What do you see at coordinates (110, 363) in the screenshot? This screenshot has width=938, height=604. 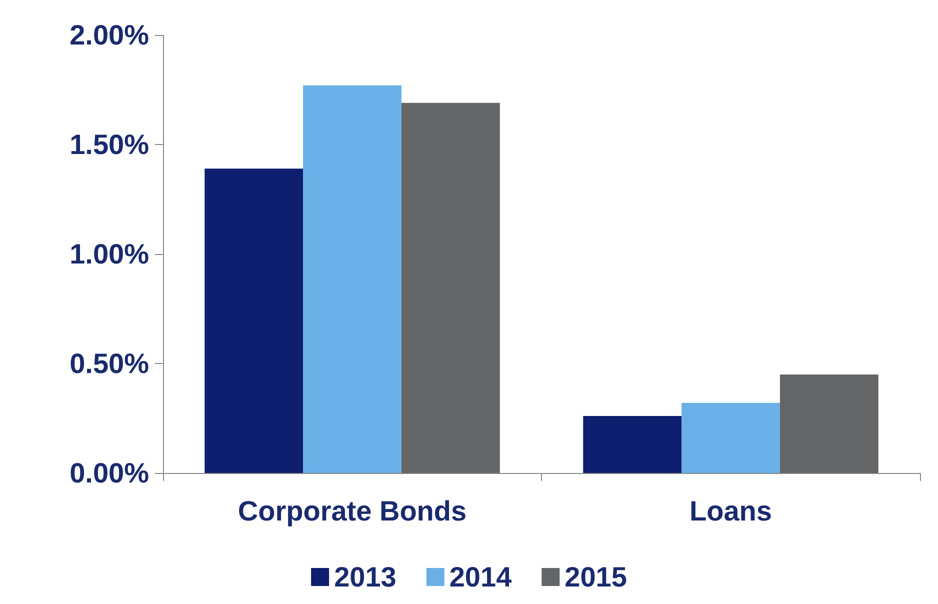 I see `y-tick-label: 0.50%` at bounding box center [110, 363].